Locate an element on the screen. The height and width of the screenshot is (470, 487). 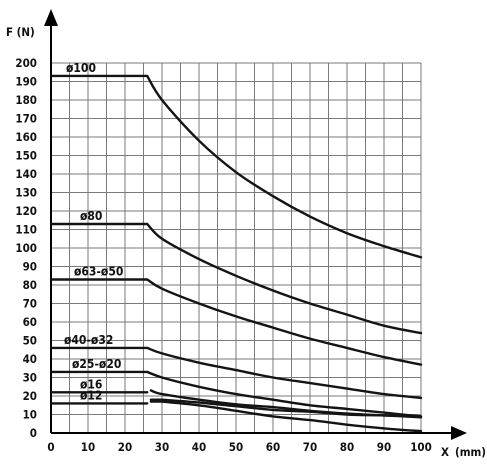
y-tick-label: 140 is located at coordinates (26, 174).